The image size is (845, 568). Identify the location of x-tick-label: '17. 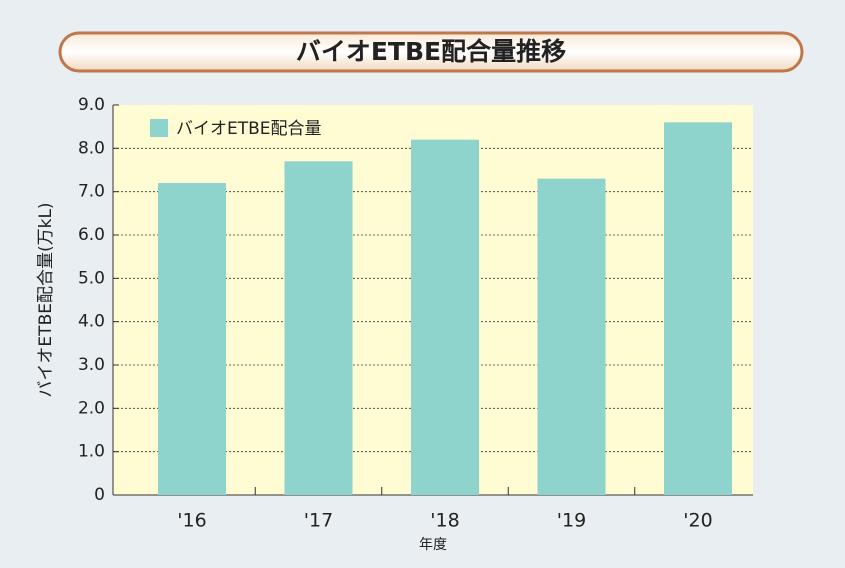
(318, 521).